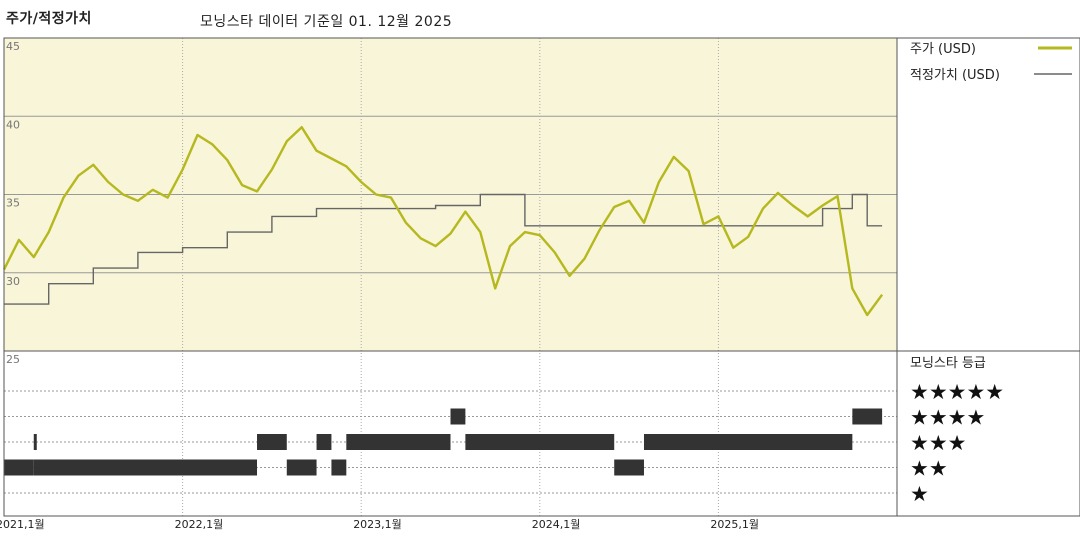  Describe the element at coordinates (947, 418) in the screenshot. I see `rating-star-label: ★★★★` at that location.